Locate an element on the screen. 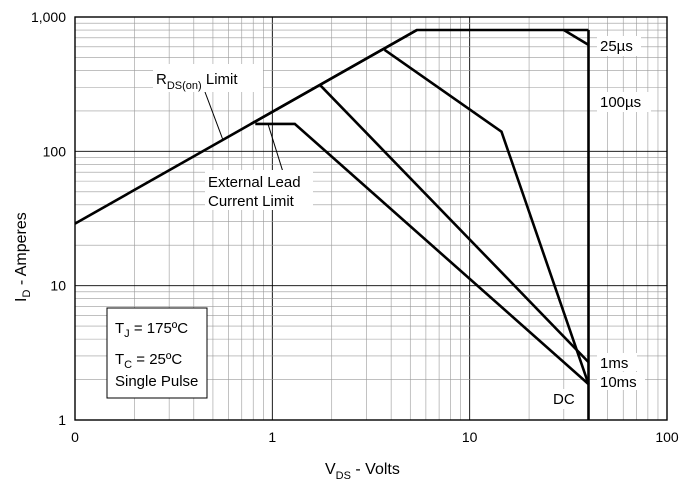 The height and width of the screenshot is (484, 700). y-tick-label: 10 is located at coordinates (58, 286).